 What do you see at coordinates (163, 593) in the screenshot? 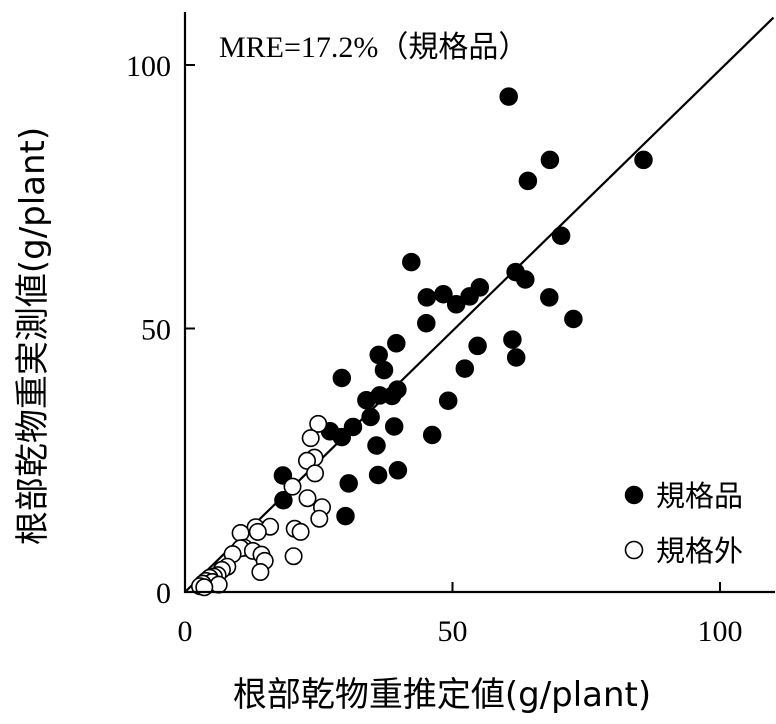
I see `y-tick-label: 0` at bounding box center [163, 593].